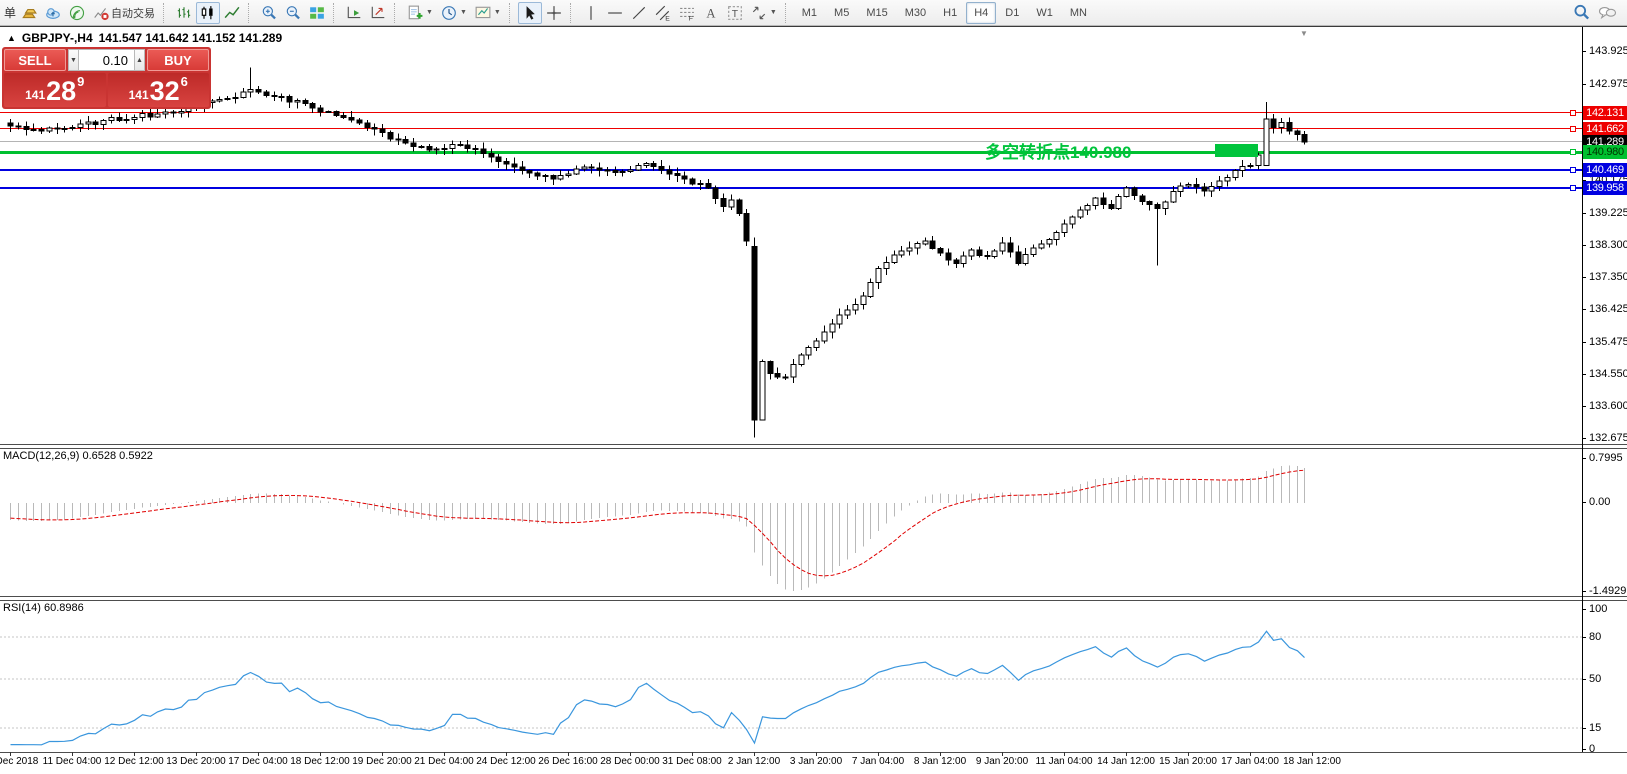 This screenshot has height=774, width=1627. What do you see at coordinates (77, 13) in the screenshot?
I see `signals-icon` at bounding box center [77, 13].